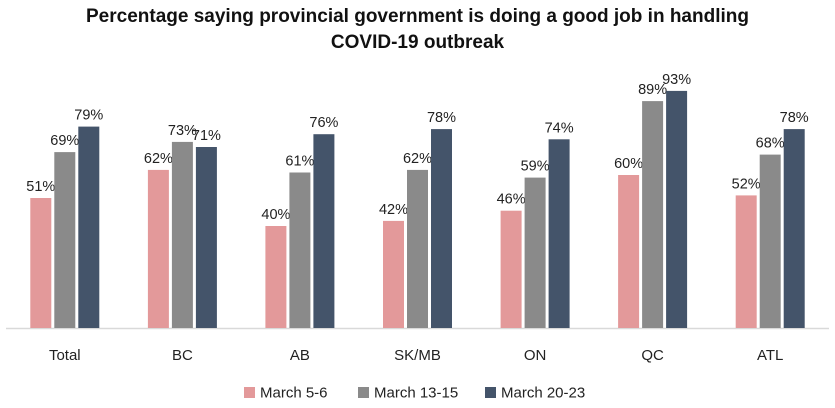 The image size is (835, 408). What do you see at coordinates (652, 355) in the screenshot?
I see `x-tick-label: QC` at bounding box center [652, 355].